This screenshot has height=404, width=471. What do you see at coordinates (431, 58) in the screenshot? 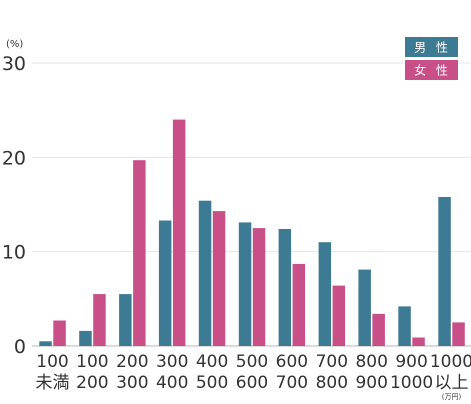
I see `legend: 男 性女 性` at bounding box center [431, 58].